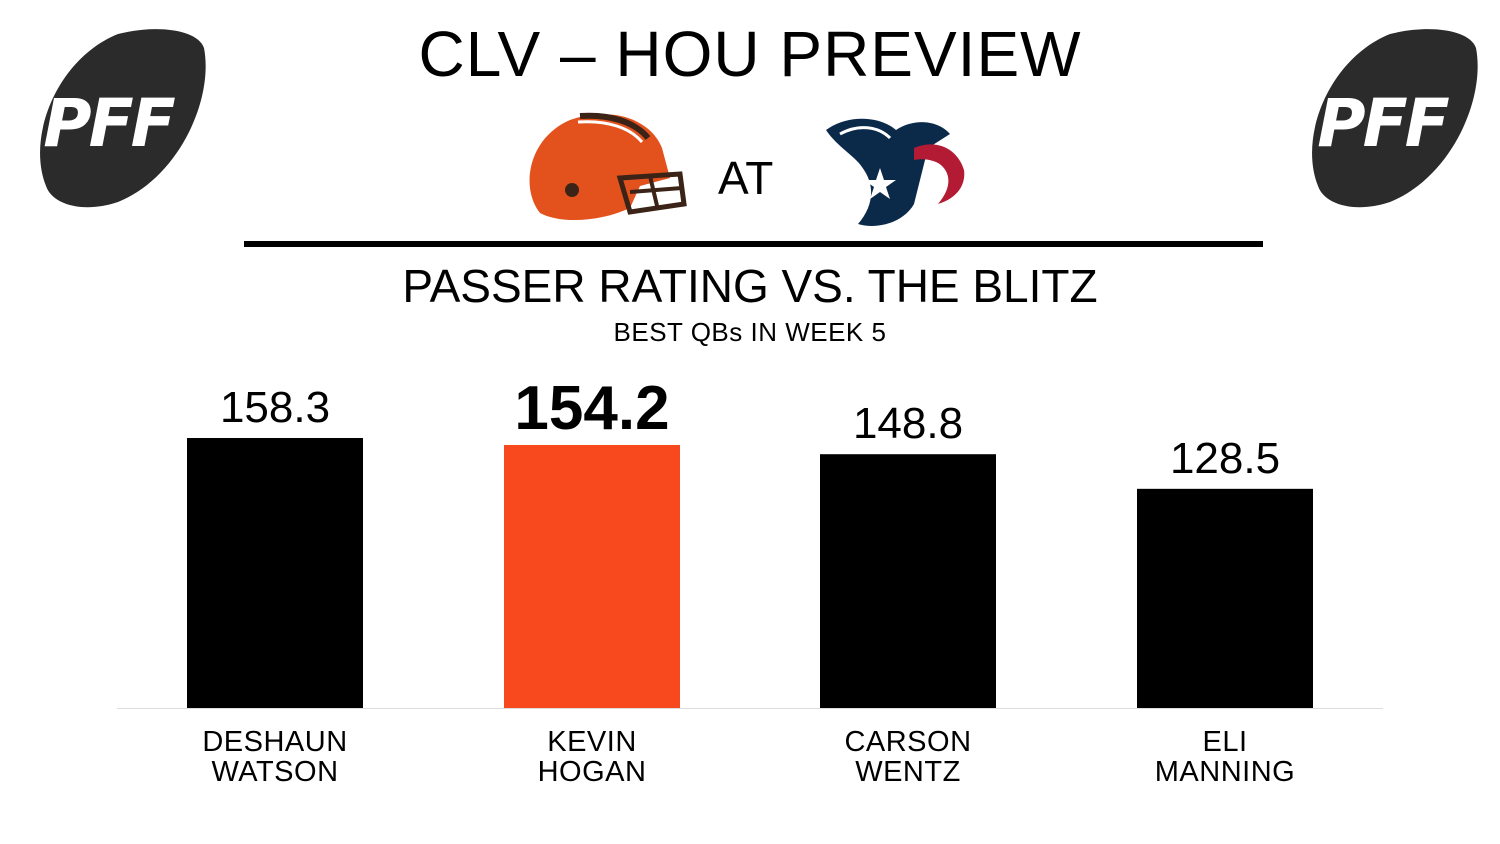 This screenshot has width=1500, height=844. What do you see at coordinates (753, 244) in the screenshot?
I see `header-divider` at bounding box center [753, 244].